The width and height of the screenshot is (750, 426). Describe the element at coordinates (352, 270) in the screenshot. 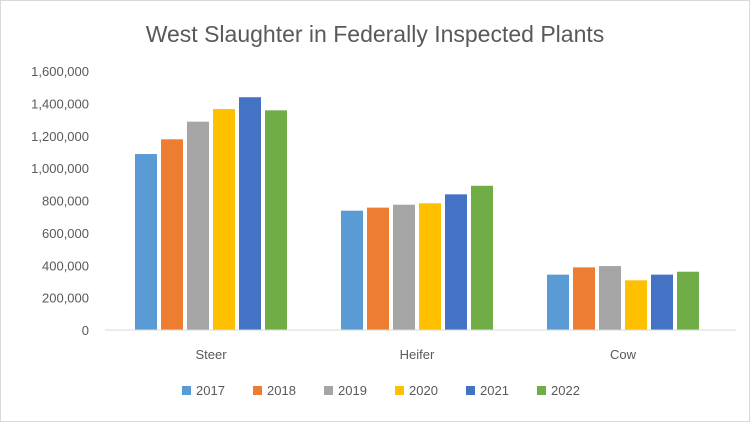

I see `bar-heifer-2017` at that location.